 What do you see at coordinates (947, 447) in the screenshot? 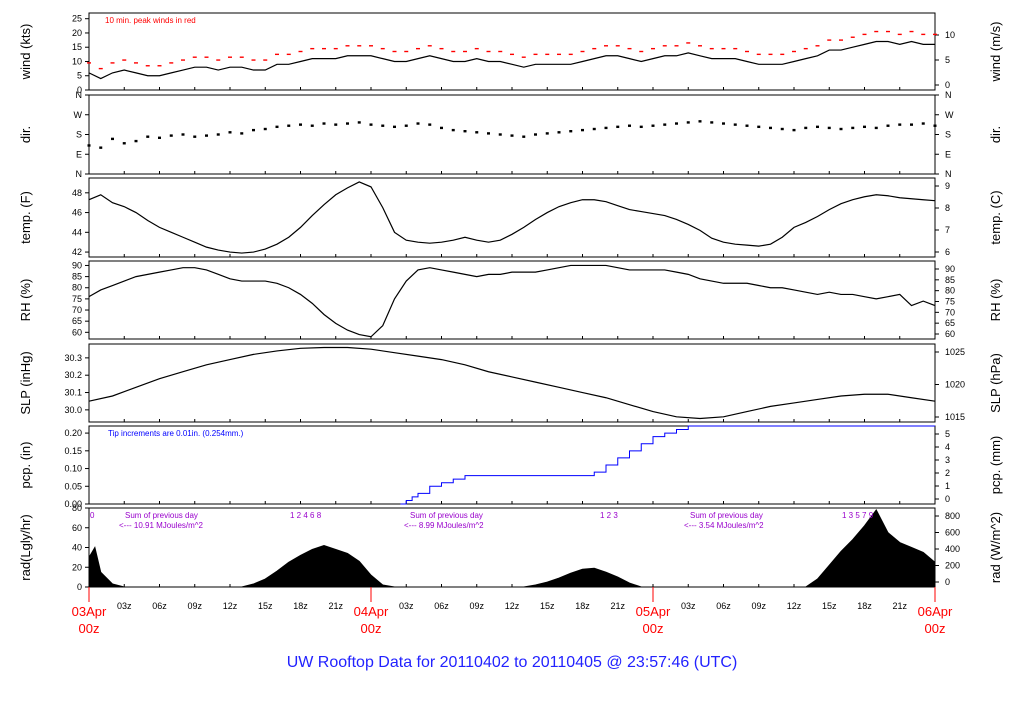
I see `right-tick-label: 4` at bounding box center [947, 447].